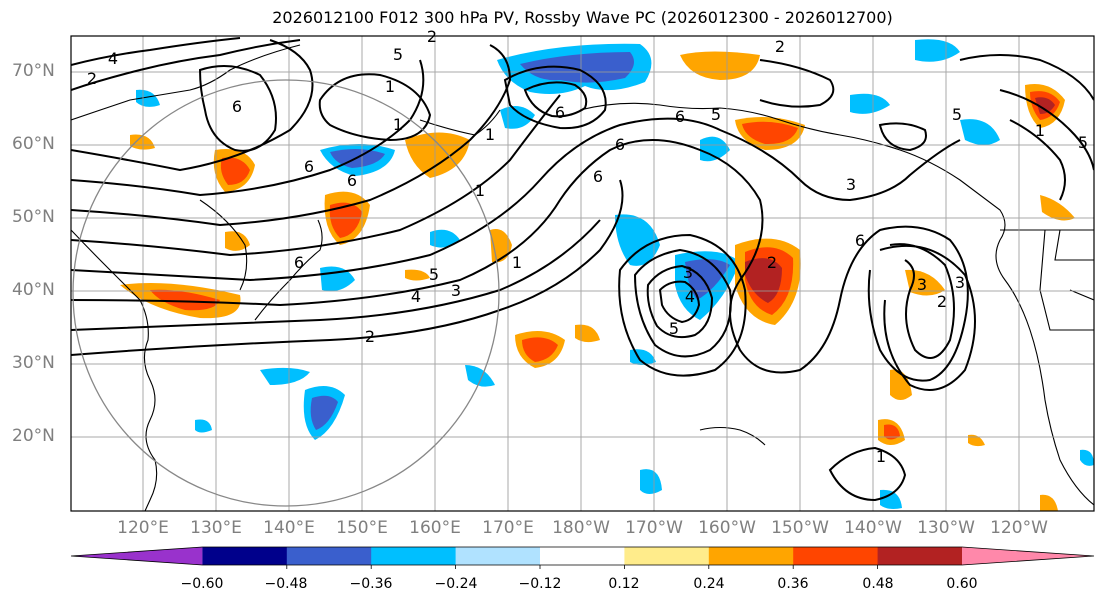 This screenshot has width=1105, height=604. Describe the element at coordinates (216, 528) in the screenshot. I see `lon-label-130e: 130°E` at that location.